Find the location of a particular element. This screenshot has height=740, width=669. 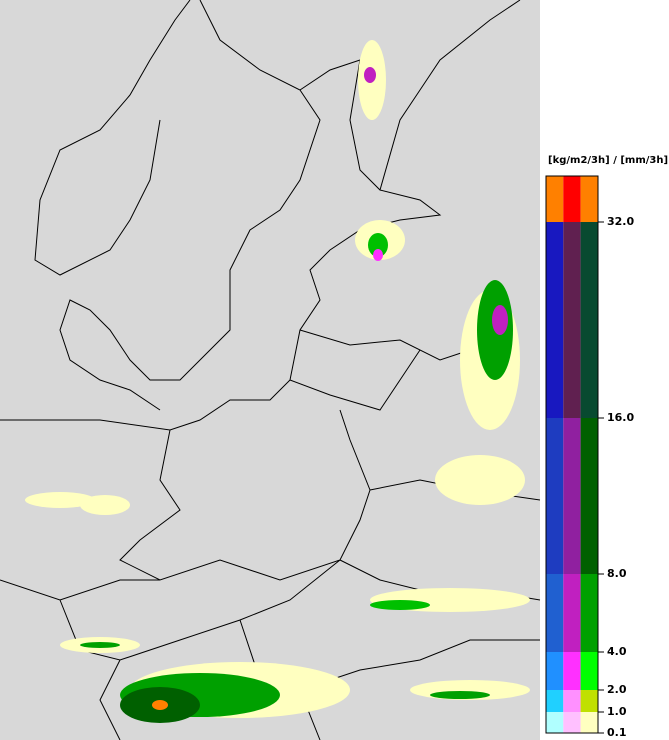

legend-level-label: 16.0 is located at coordinates (620, 417).